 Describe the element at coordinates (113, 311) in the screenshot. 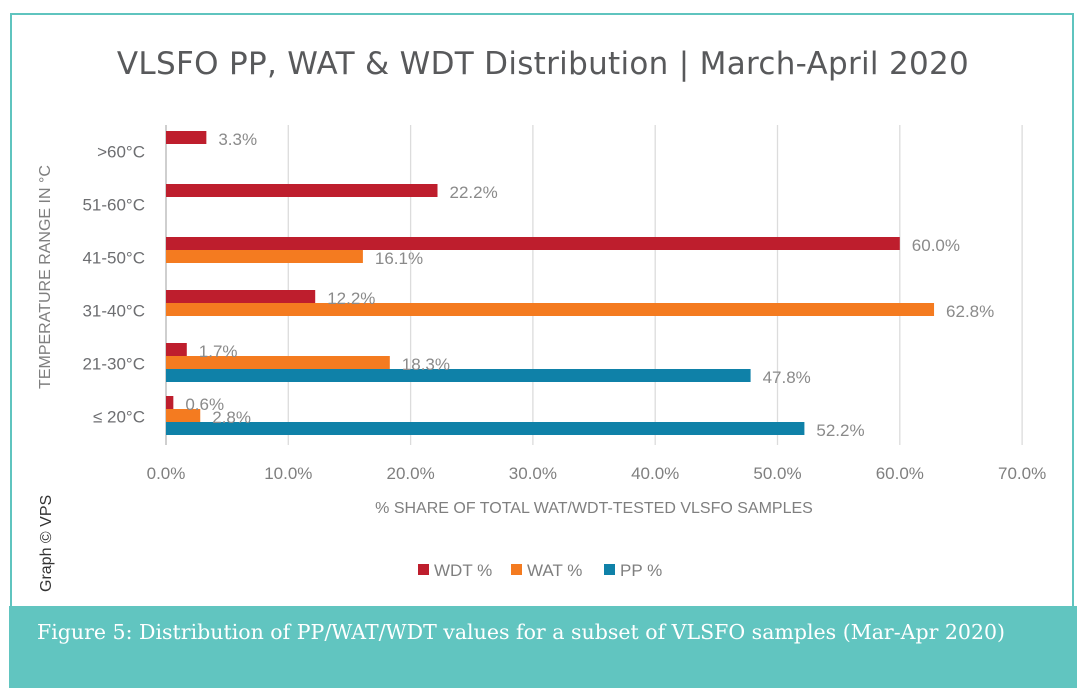

I see `category-label: 31-40°C` at that location.